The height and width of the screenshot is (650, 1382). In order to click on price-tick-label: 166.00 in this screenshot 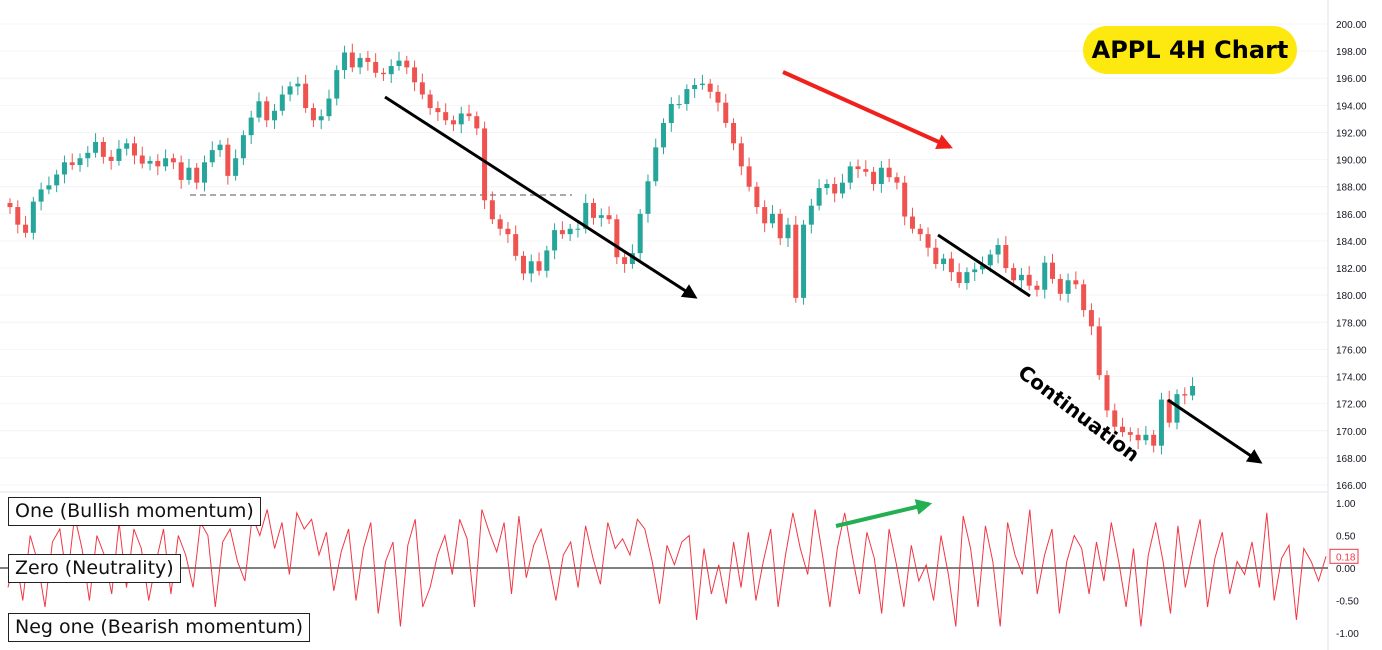, I will do `click(1351, 486)`.